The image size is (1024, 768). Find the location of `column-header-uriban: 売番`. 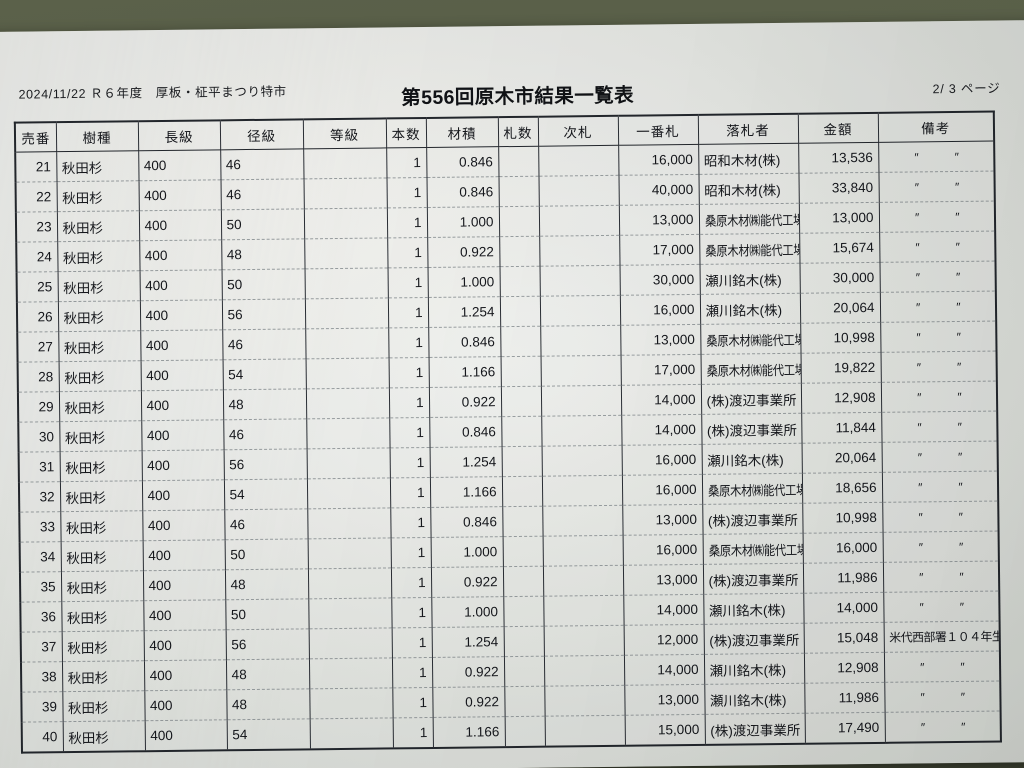

column-header-uriban: 売番 is located at coordinates (35, 137).